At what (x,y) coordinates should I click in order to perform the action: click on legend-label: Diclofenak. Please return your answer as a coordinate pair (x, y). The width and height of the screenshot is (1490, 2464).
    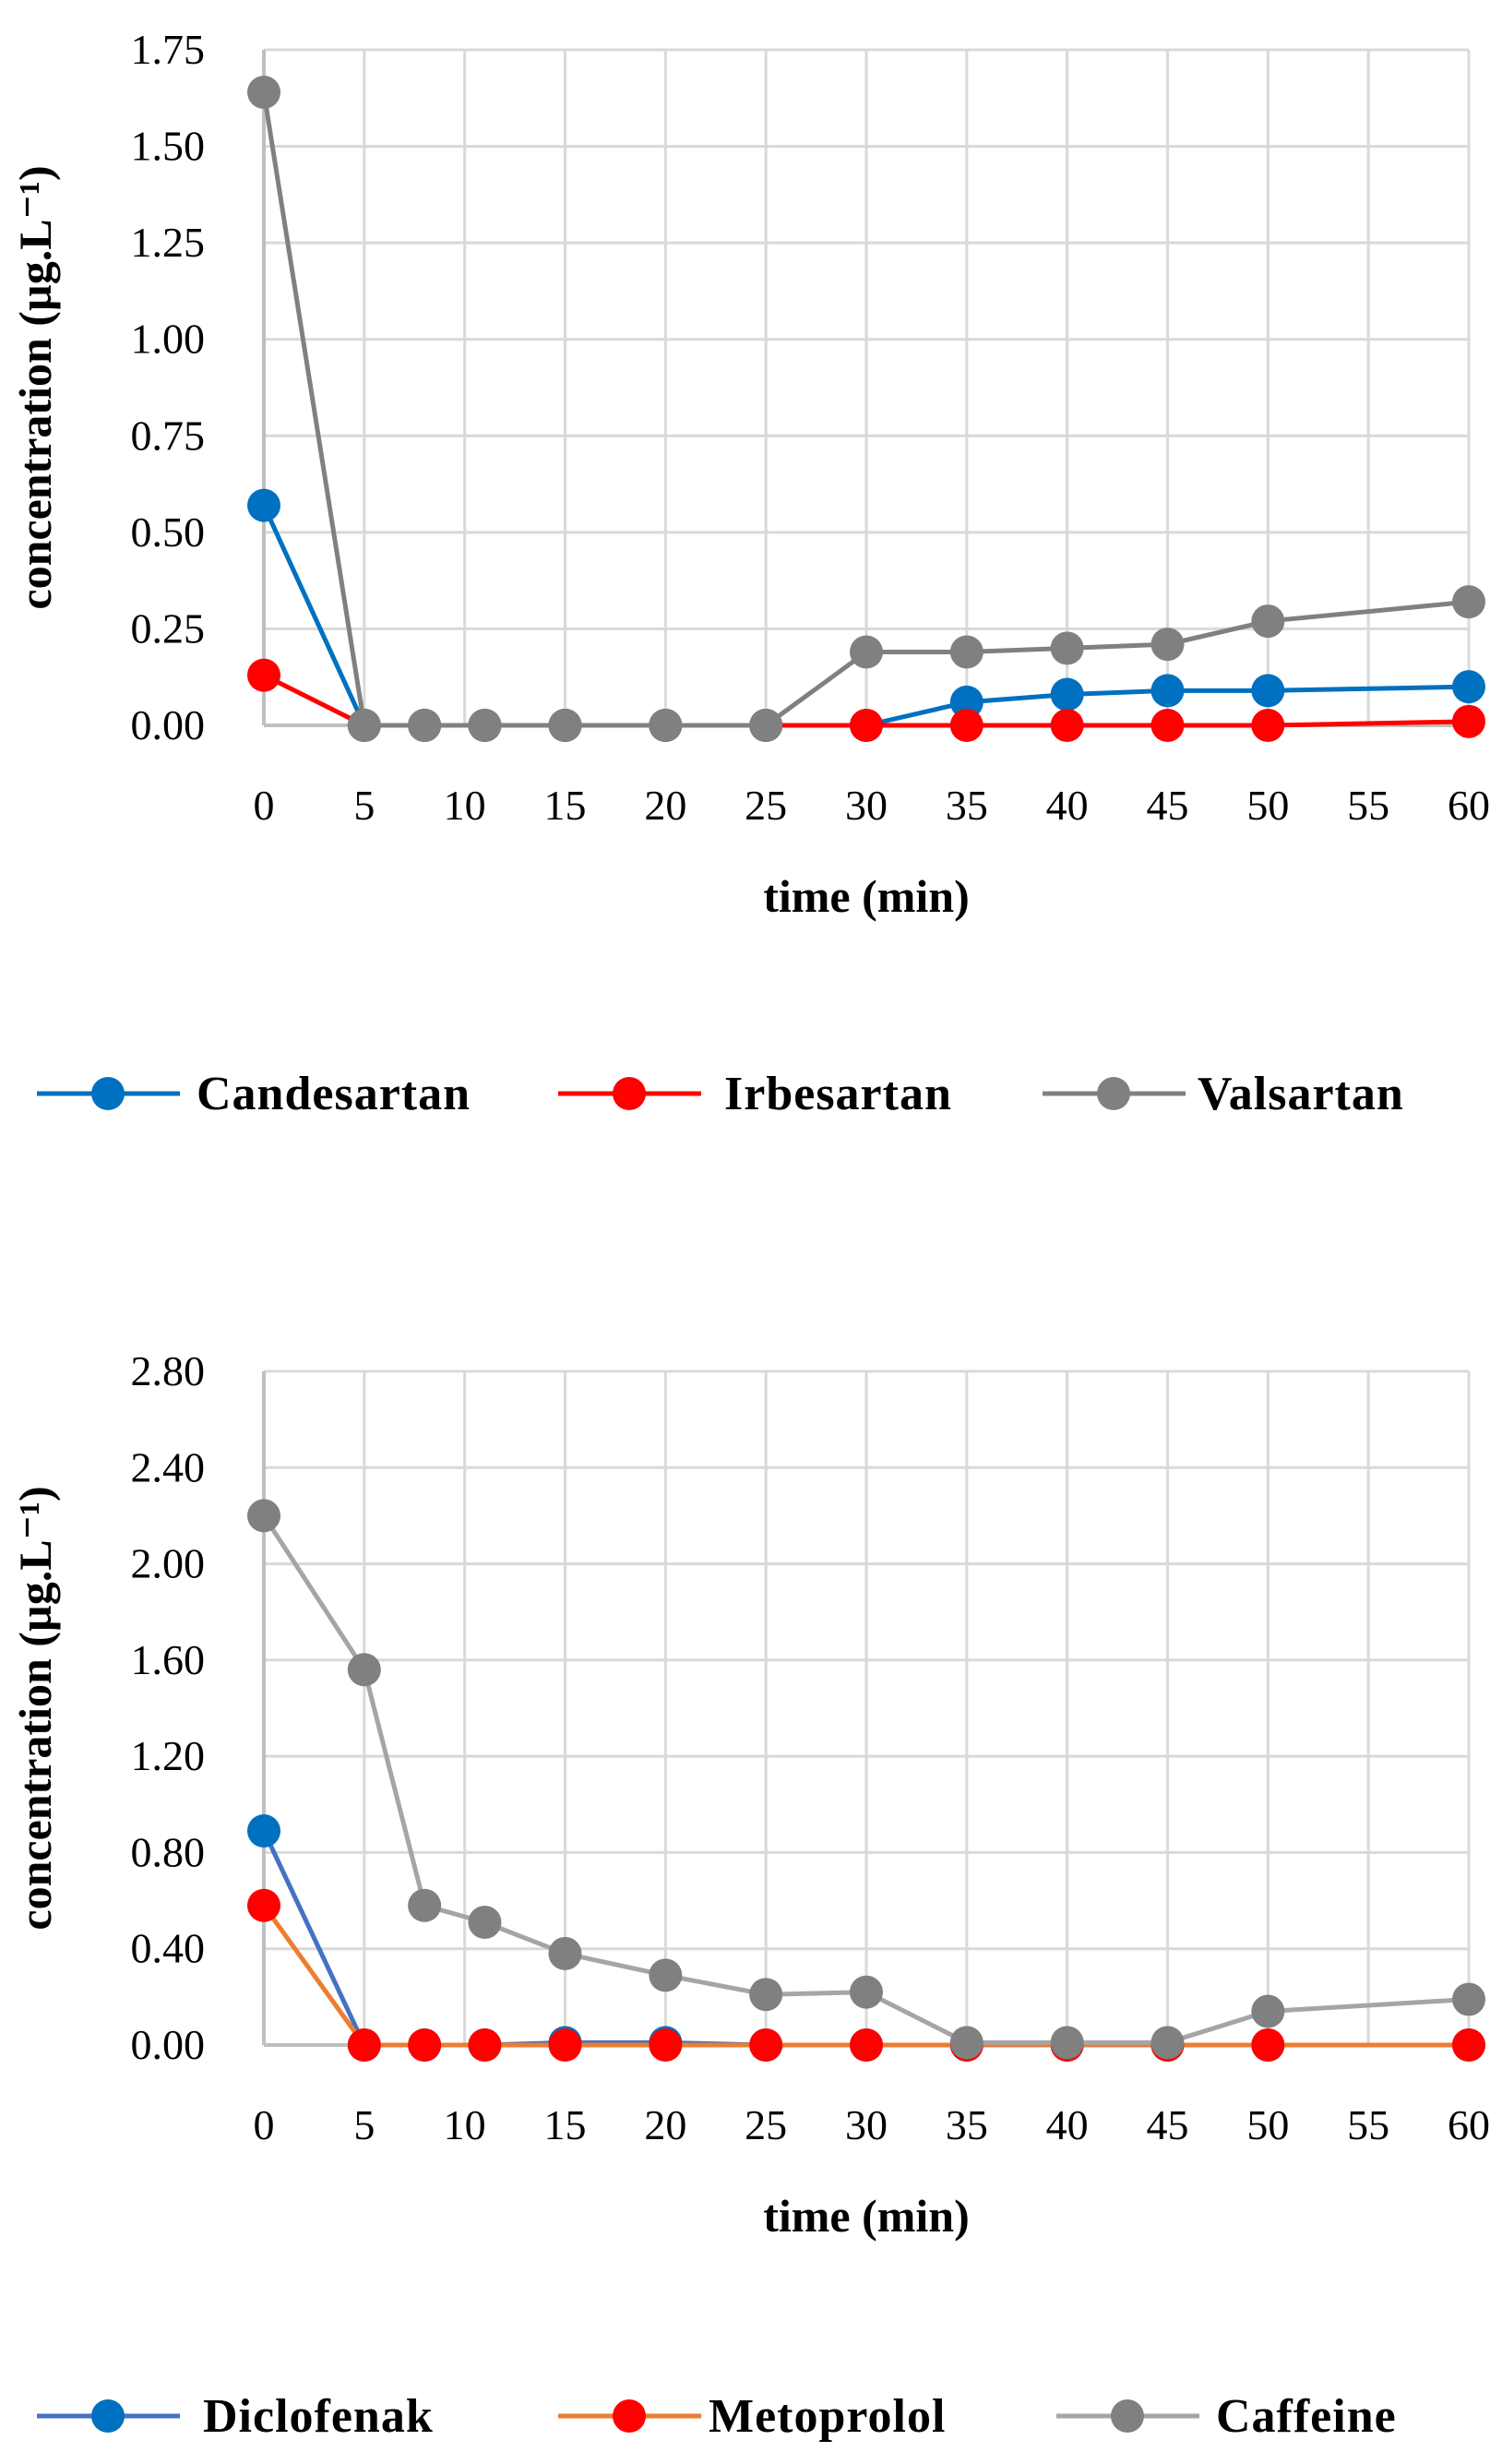
    Looking at the image, I should click on (318, 2416).